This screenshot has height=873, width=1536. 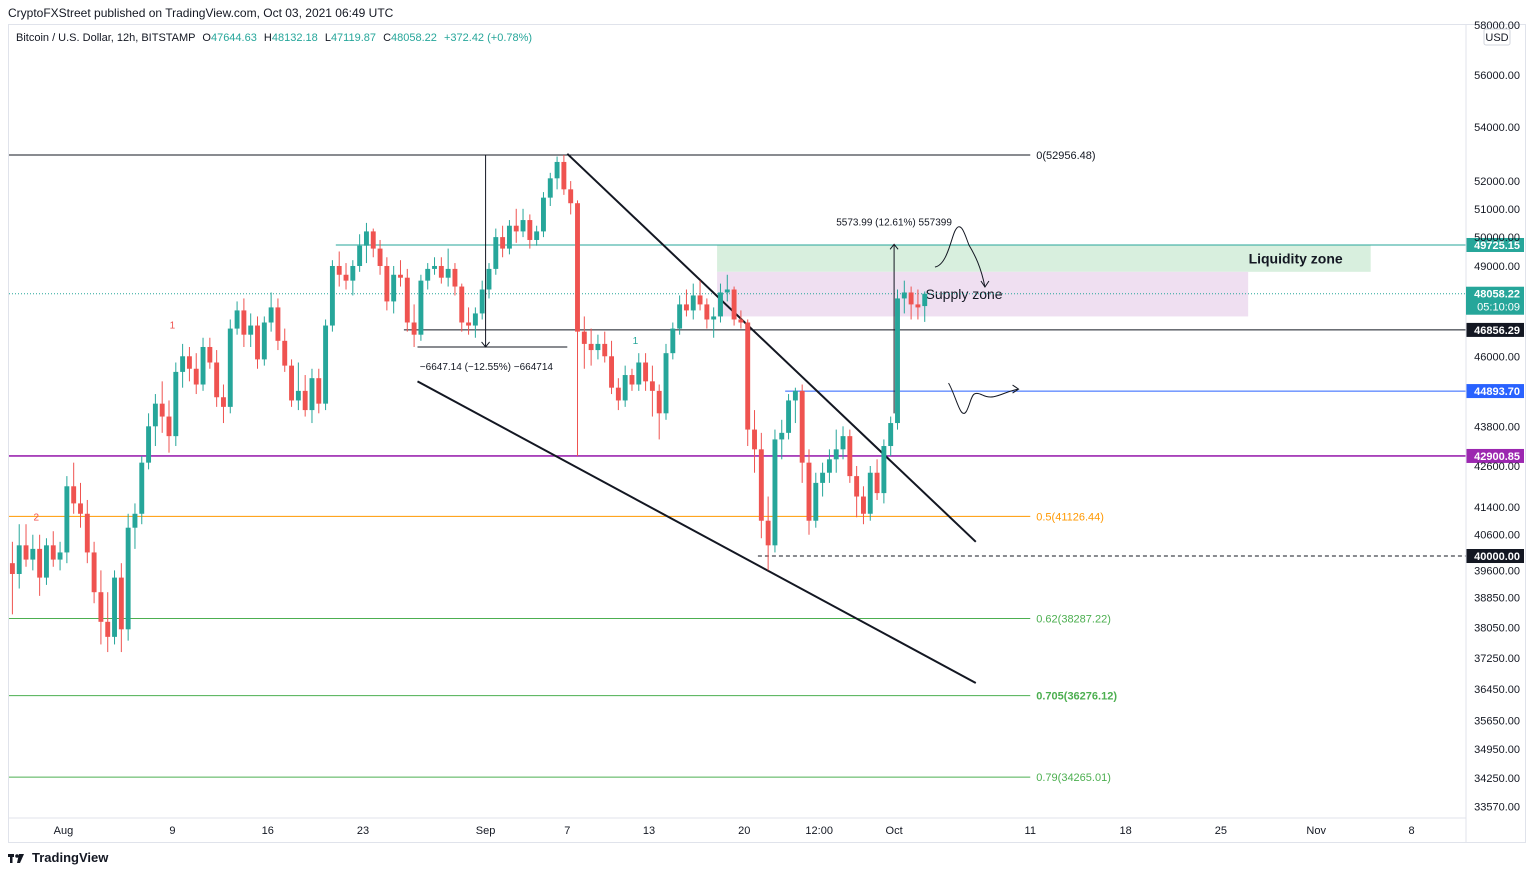 I want to click on projection-up-curve, so click(x=960, y=257).